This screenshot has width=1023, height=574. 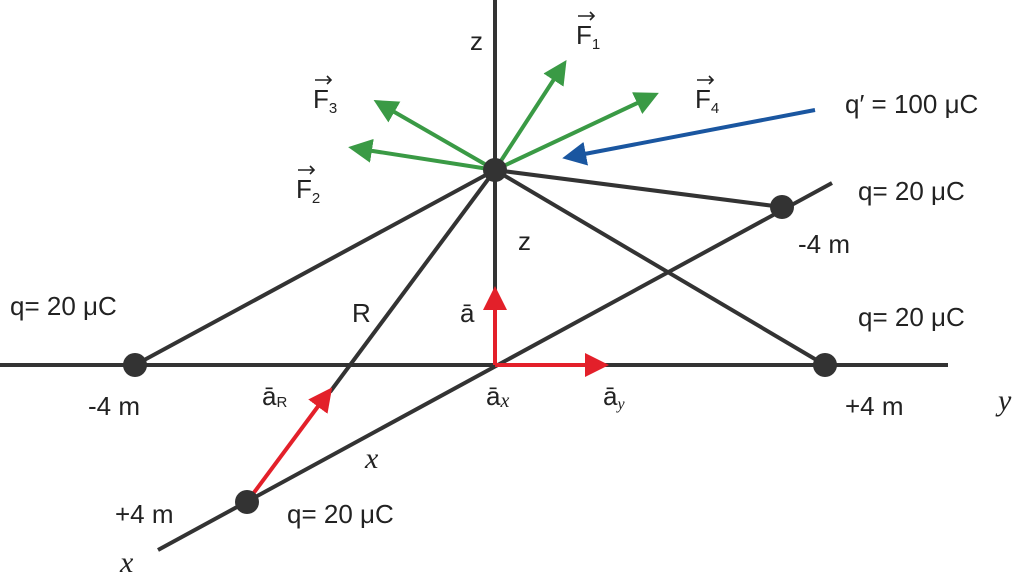 I want to click on distance-label: R, so click(x=361, y=313).